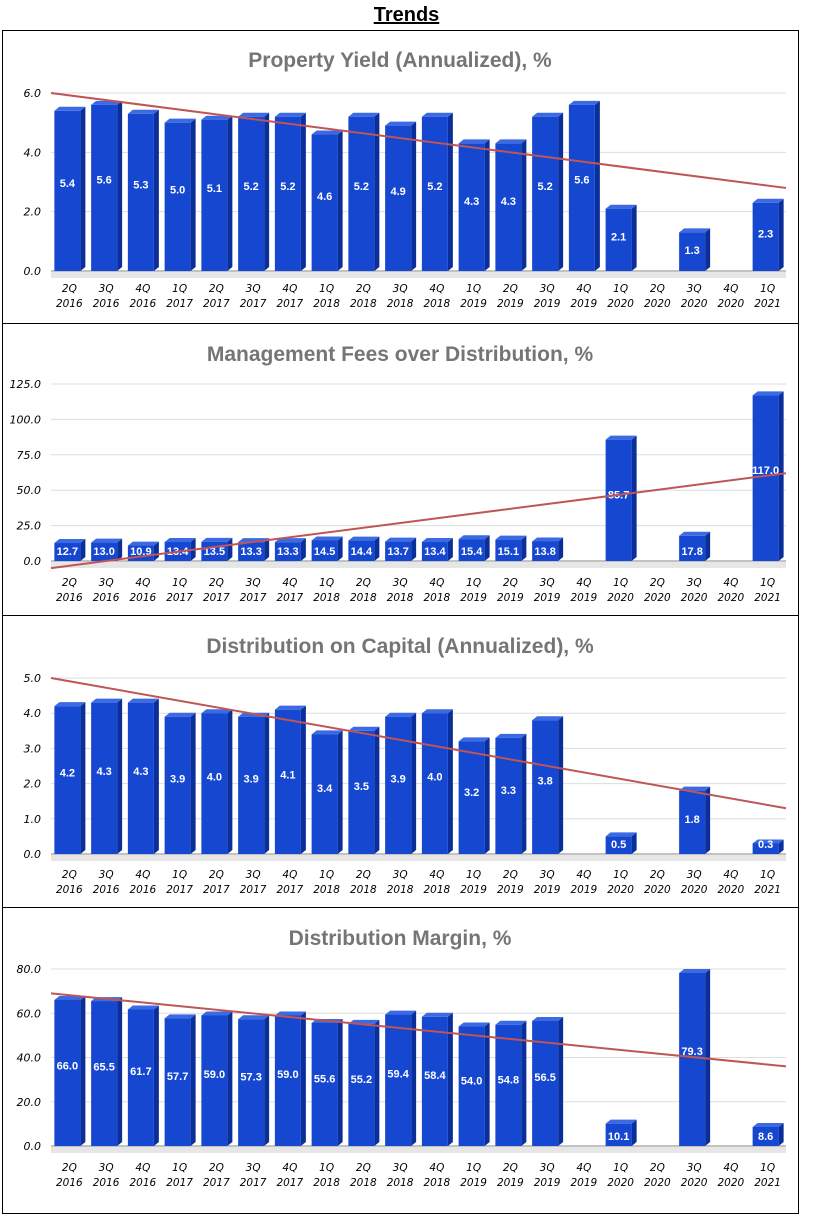 This screenshot has height=1216, width=813. I want to click on data-label: 4.2, so click(67, 774).